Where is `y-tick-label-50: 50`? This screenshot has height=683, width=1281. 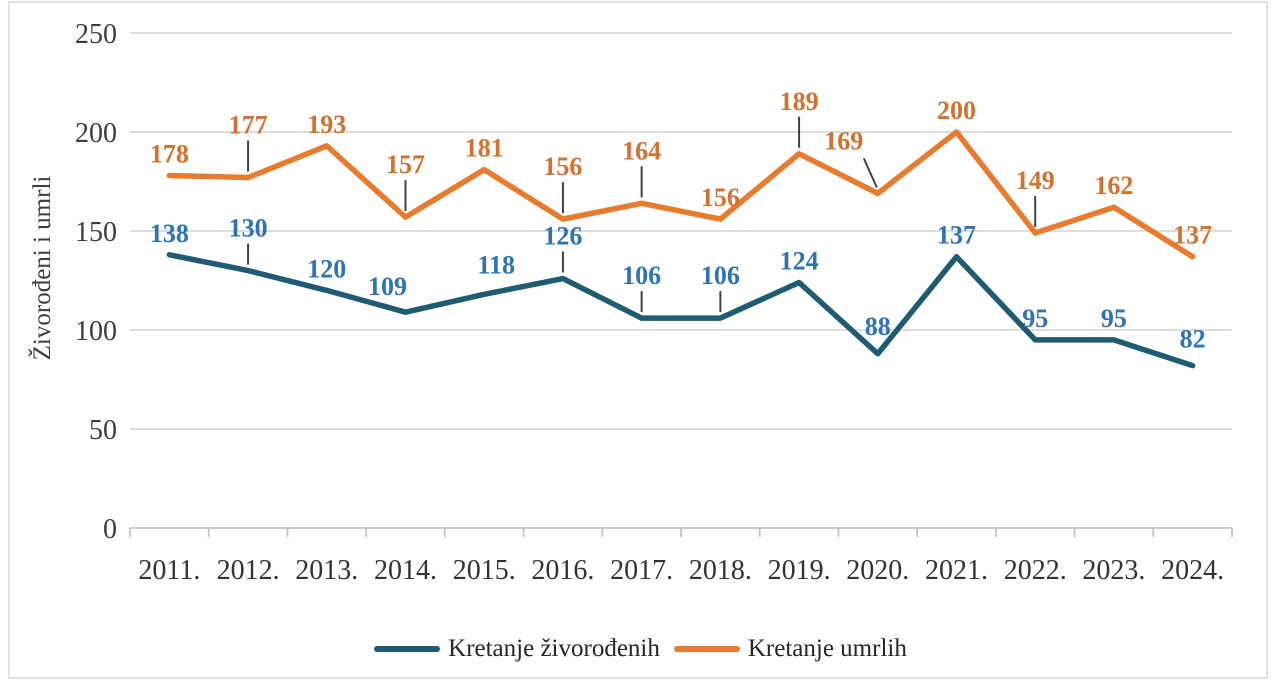
y-tick-label-50: 50 is located at coordinates (103, 430).